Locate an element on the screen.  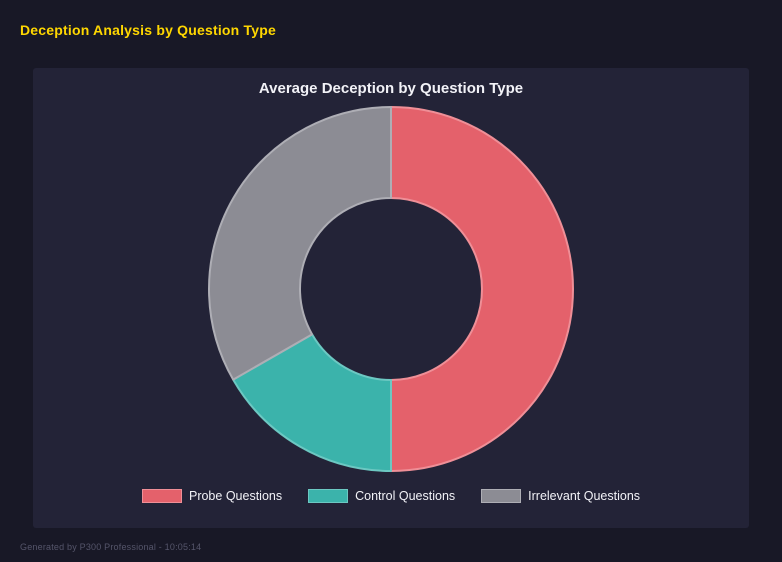
legend-swatch-irrelevant is located at coordinates (501, 496).